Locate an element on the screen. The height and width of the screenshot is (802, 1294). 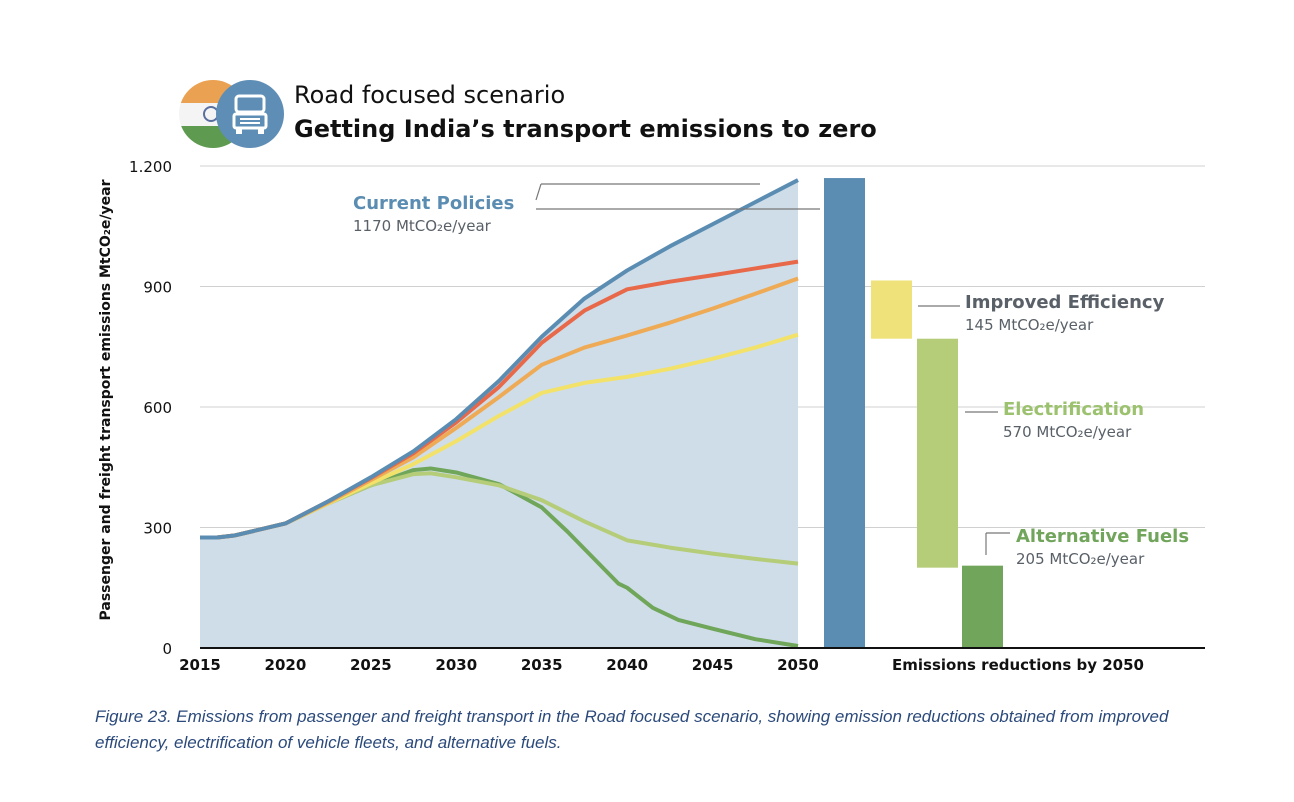
x-tick-label: 2040 is located at coordinates (627, 665).